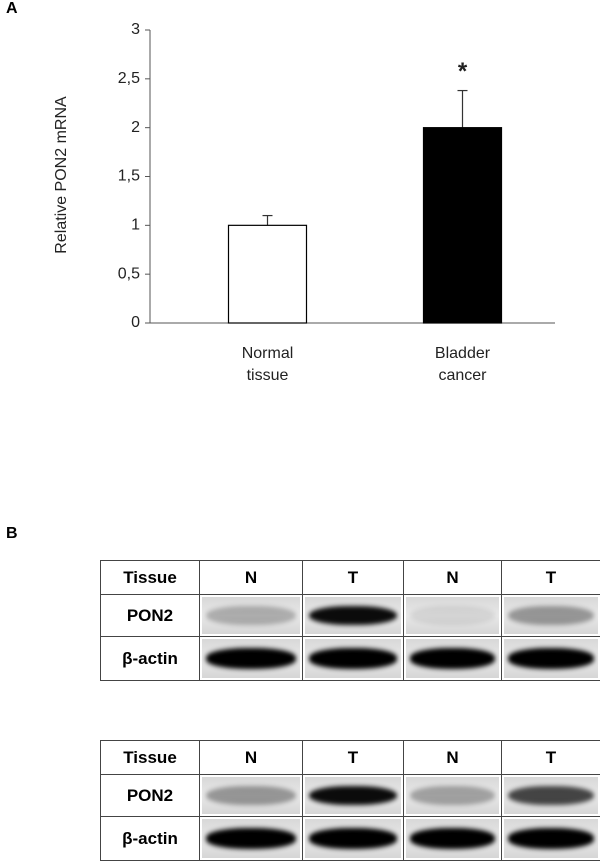 The image size is (600, 861). Describe the element at coordinates (61, 175) in the screenshot. I see `y-axis-label: Relative PON2 mRNA` at that location.